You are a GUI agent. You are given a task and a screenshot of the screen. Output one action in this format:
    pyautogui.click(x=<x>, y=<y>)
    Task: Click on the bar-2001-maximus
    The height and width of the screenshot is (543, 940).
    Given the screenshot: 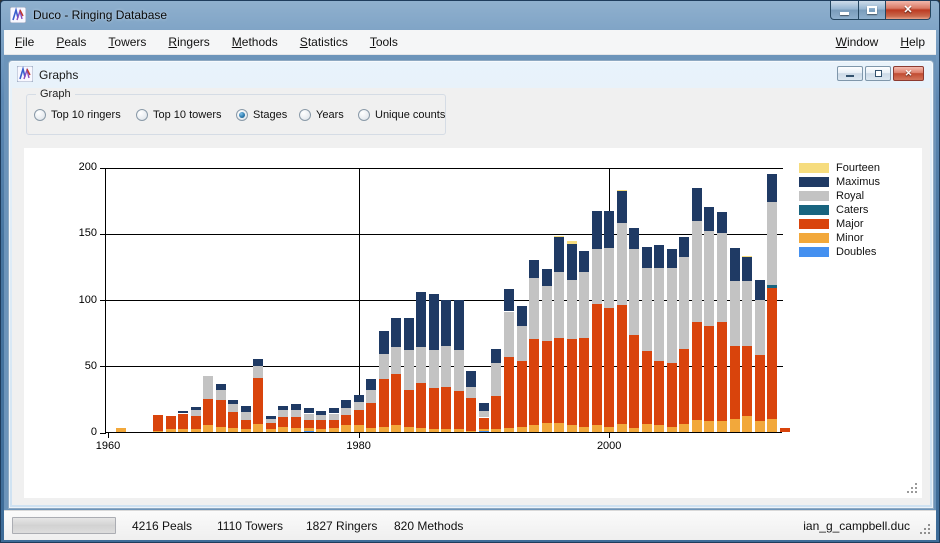 What is the action you would take?
    pyautogui.click(x=621, y=206)
    